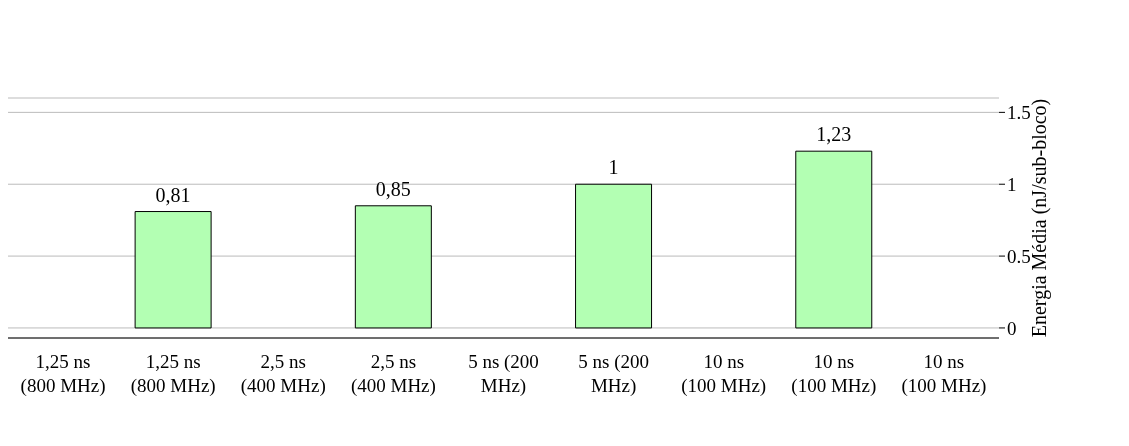 The image size is (1129, 446). Describe the element at coordinates (1019, 113) in the screenshot. I see `y-tick-label: 1.5` at that location.